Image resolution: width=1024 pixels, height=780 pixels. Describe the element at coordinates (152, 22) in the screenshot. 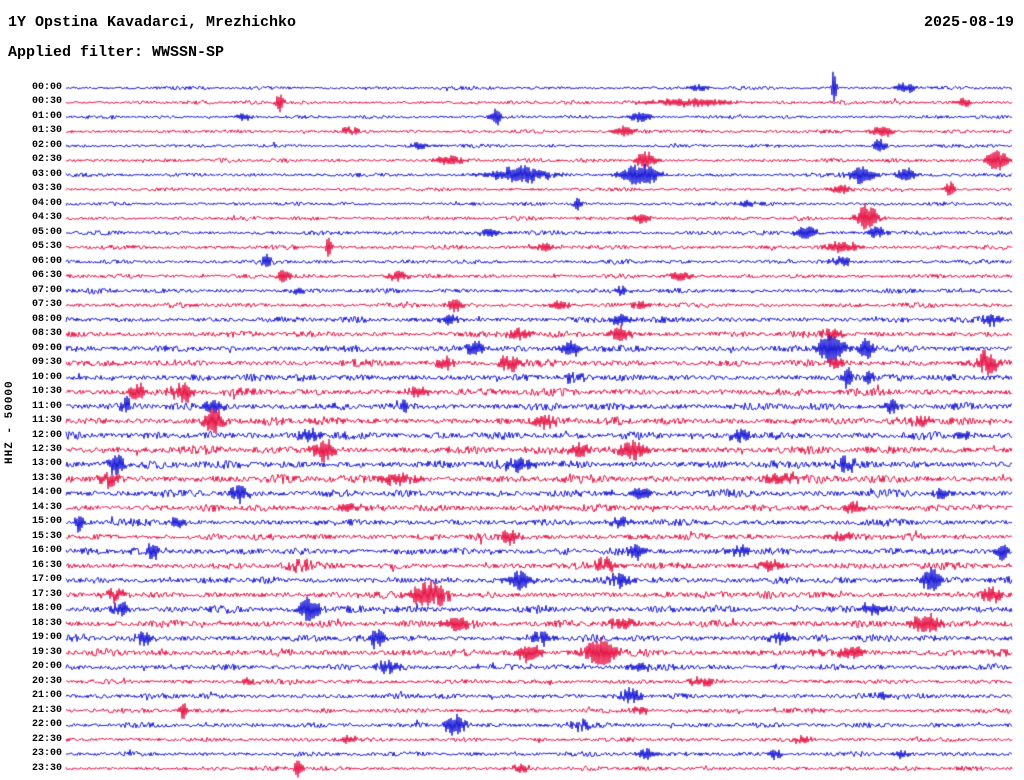

I see `station-title: 1Y Opstina Kavadarci, Mrezhichko` at that location.